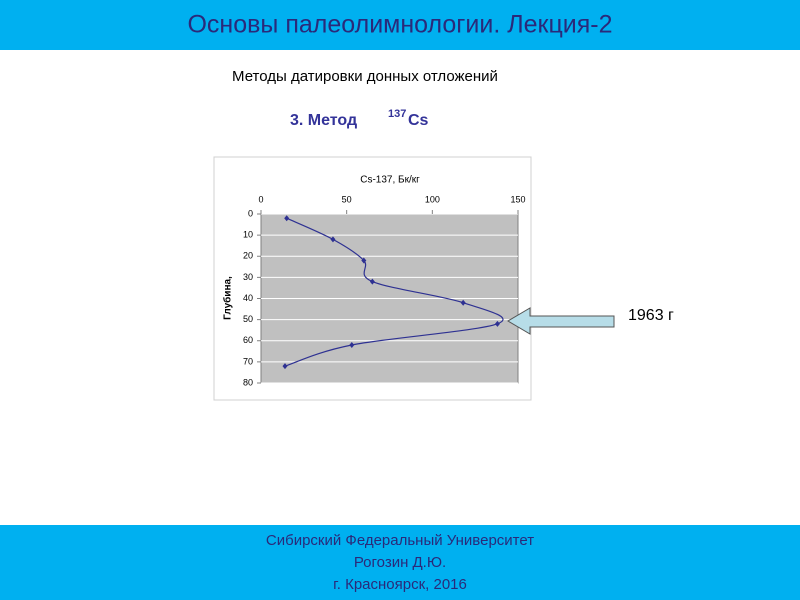  I want to click on header-bar, so click(400, 25).